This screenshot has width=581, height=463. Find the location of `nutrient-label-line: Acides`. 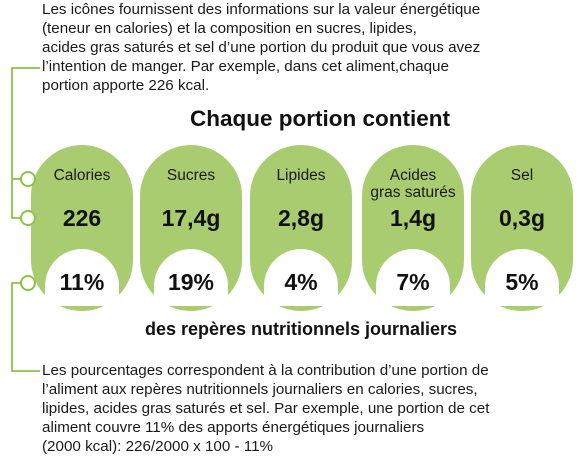

nutrient-label-line: Acides is located at coordinates (413, 175).